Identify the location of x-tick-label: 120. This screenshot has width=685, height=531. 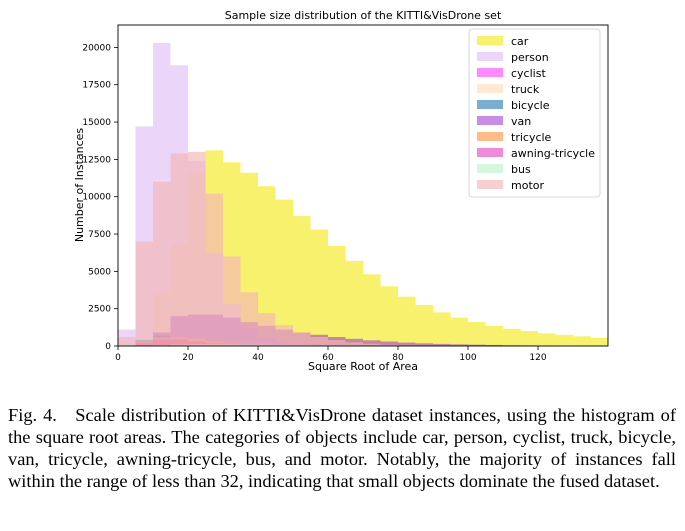
(537, 358).